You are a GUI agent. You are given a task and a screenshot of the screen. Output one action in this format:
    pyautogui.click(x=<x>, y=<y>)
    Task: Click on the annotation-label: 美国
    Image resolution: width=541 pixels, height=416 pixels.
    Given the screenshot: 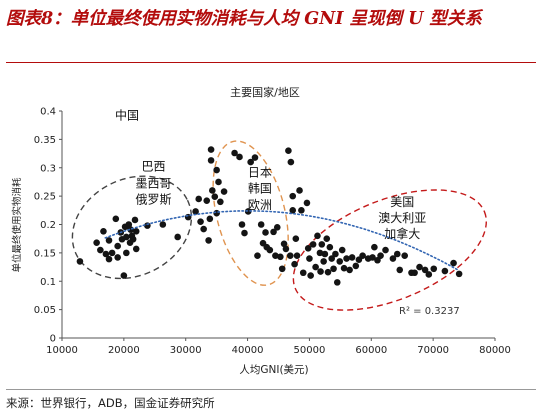 What is the action you would take?
    pyautogui.click(x=402, y=202)
    